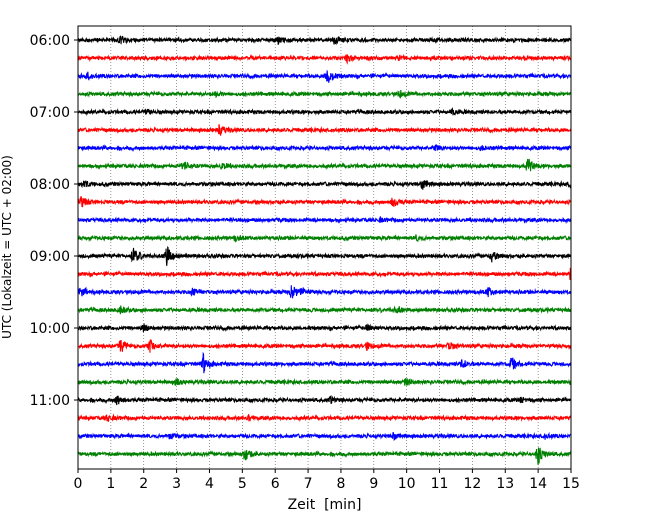 This screenshot has width=650, height=520. I want to click on x-tick-label: 2, so click(143, 484).